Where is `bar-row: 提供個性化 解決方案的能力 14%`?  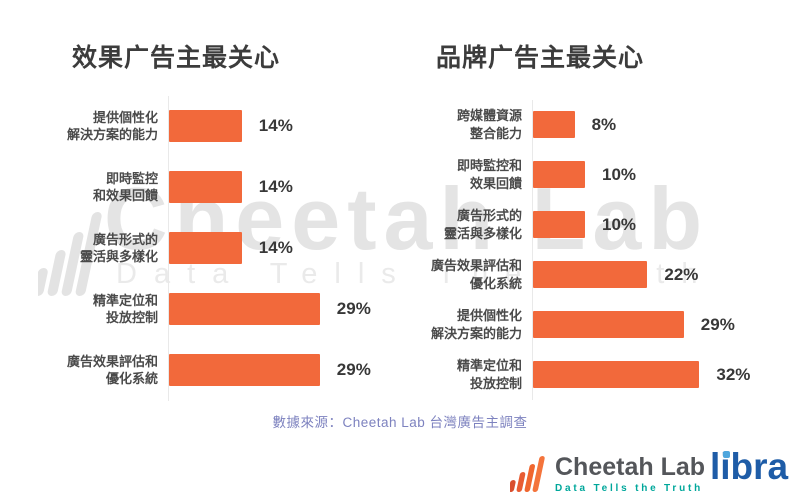 bar-row: 提供個性化 解決方案的能力 14% is located at coordinates (231, 126).